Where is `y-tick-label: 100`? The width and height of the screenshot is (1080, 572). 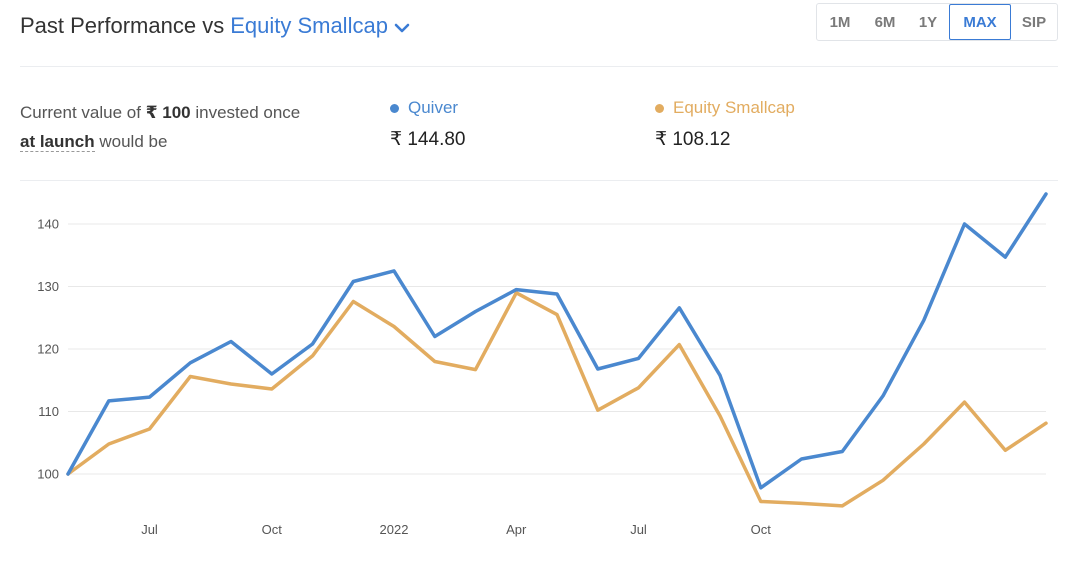
y-tick-label: 100 is located at coordinates (48, 474).